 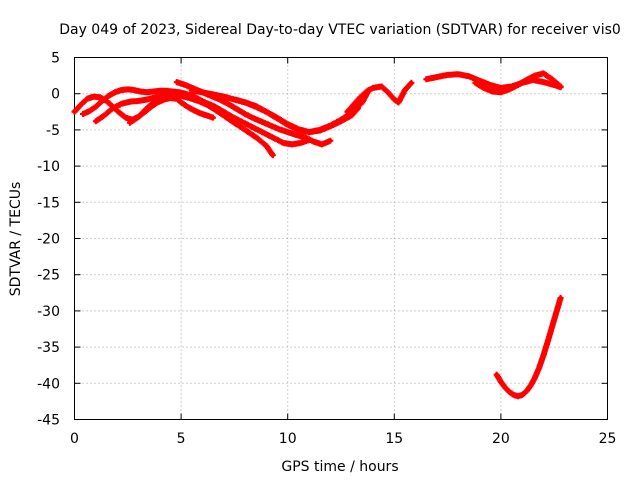 I want to click on x-axis-label: GPS time / hours, so click(x=339, y=467).